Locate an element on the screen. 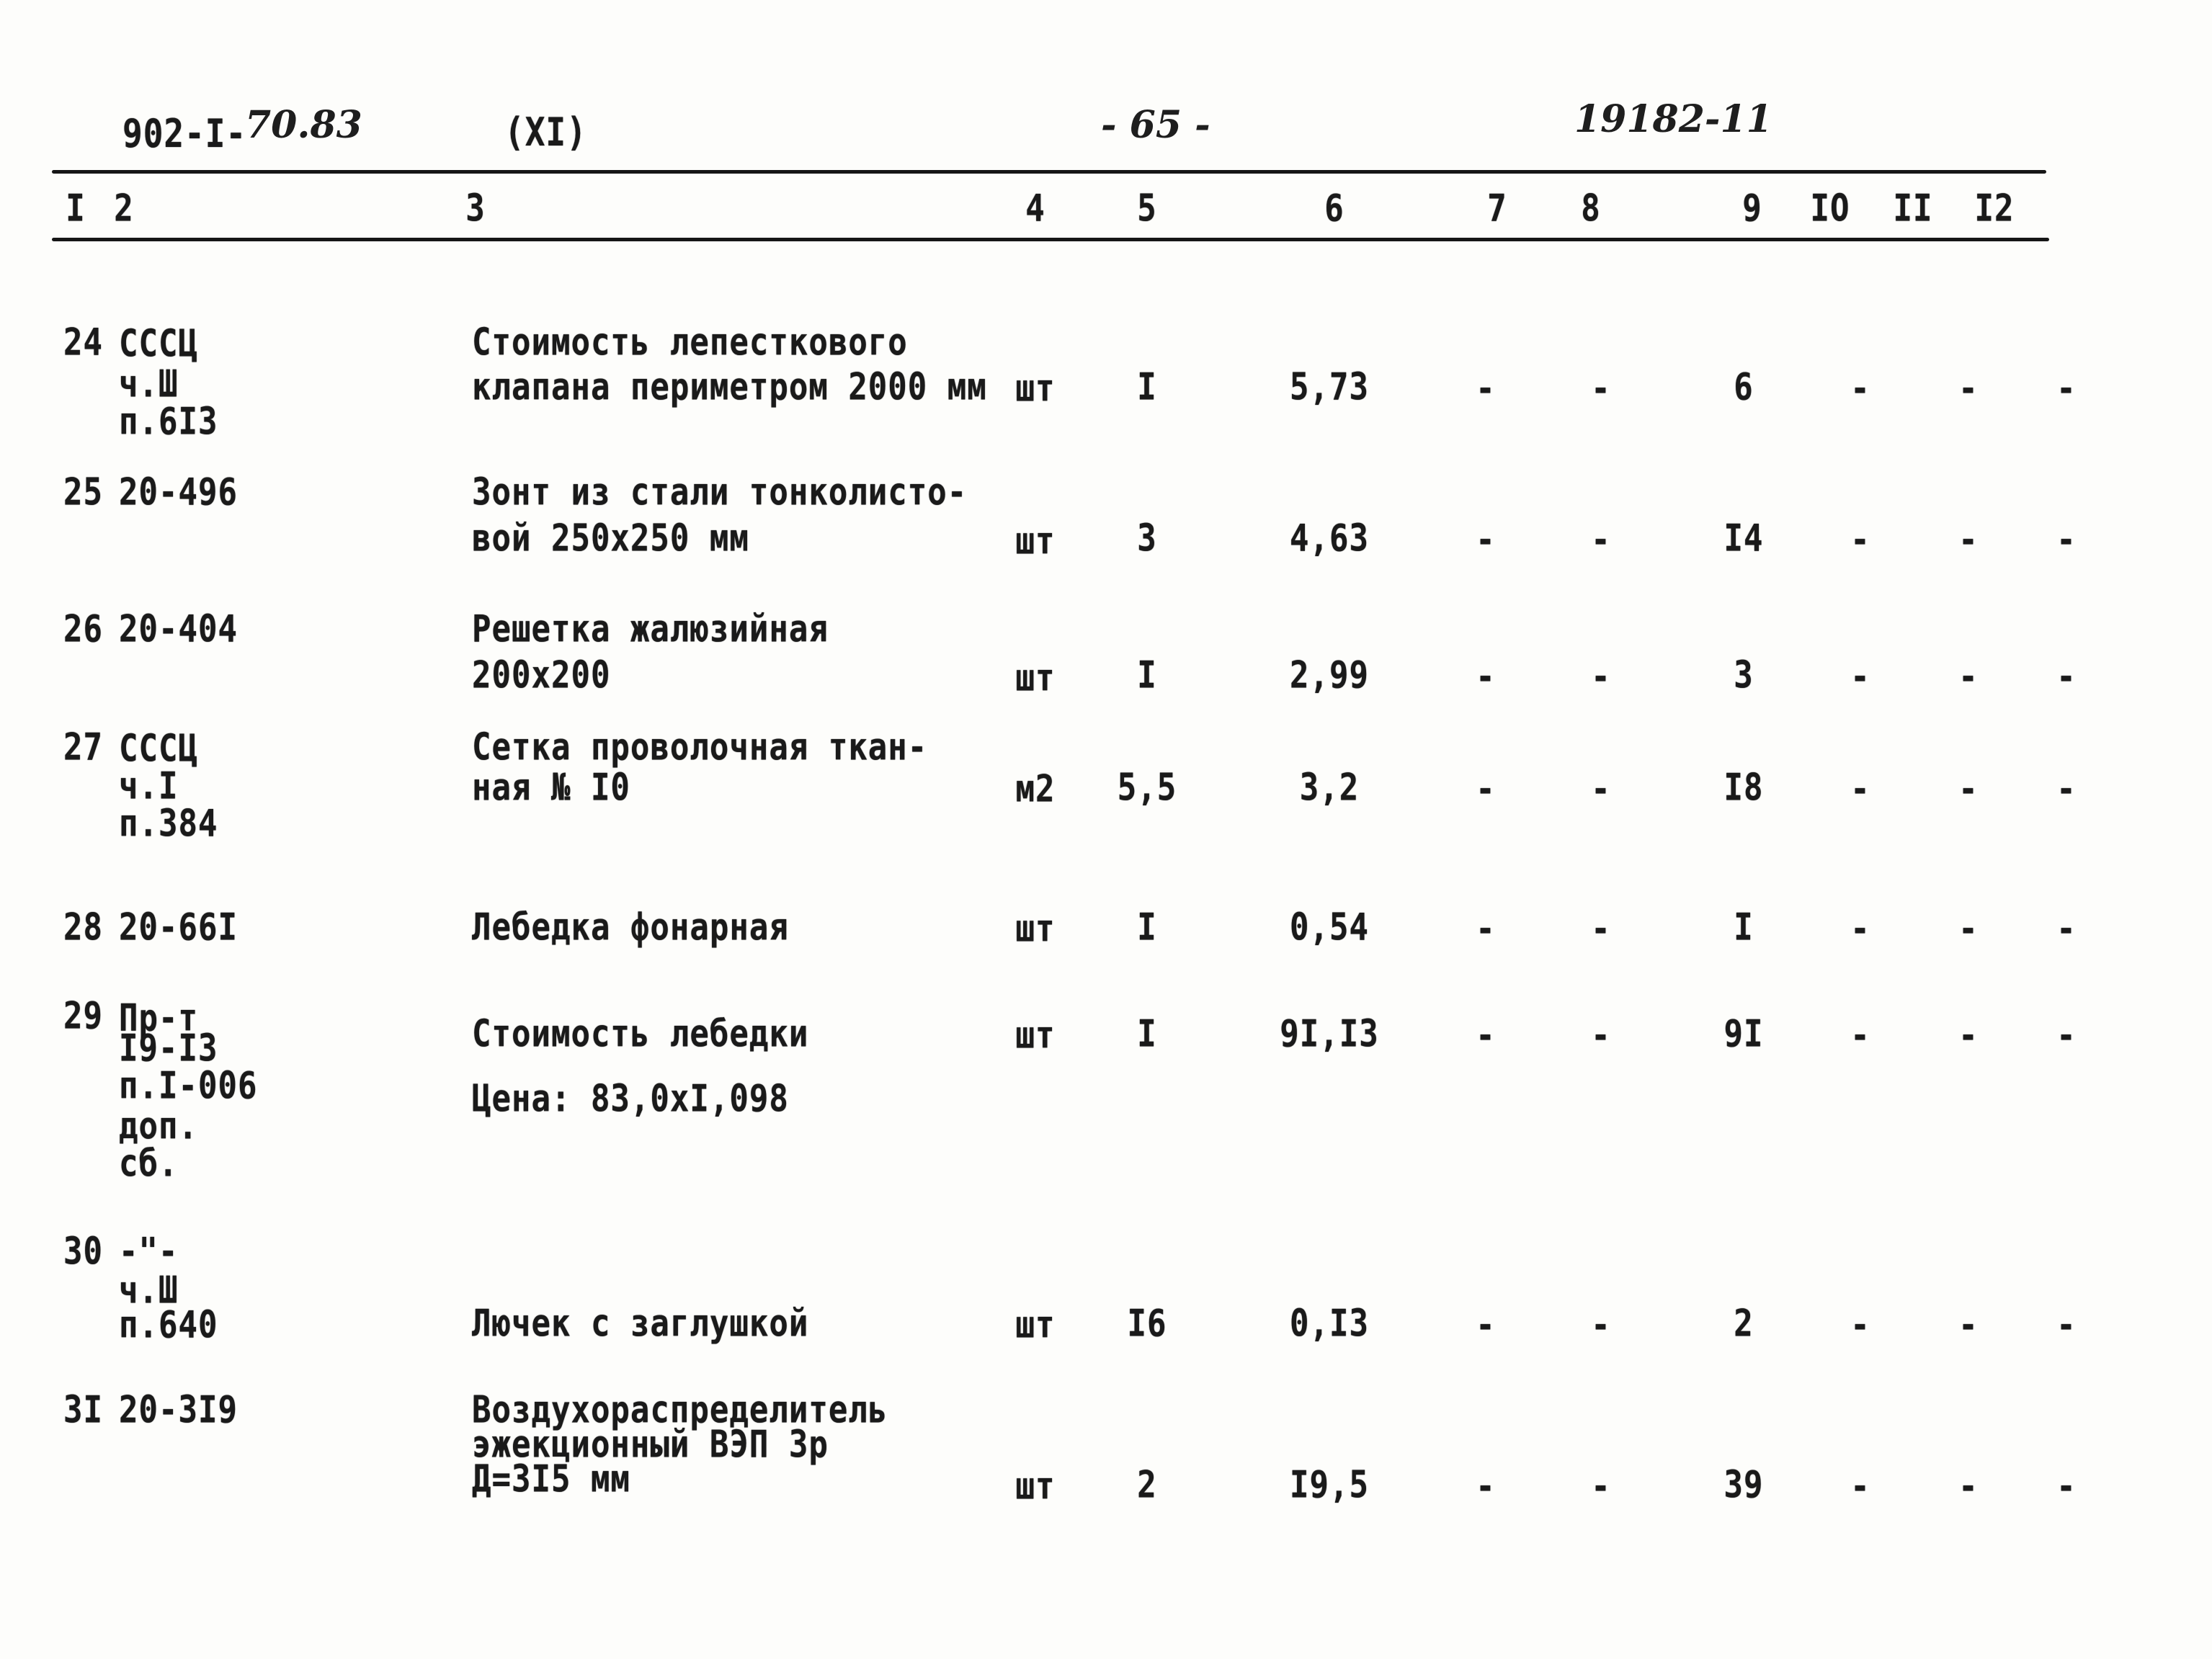  row-number: 25 is located at coordinates (83, 492).